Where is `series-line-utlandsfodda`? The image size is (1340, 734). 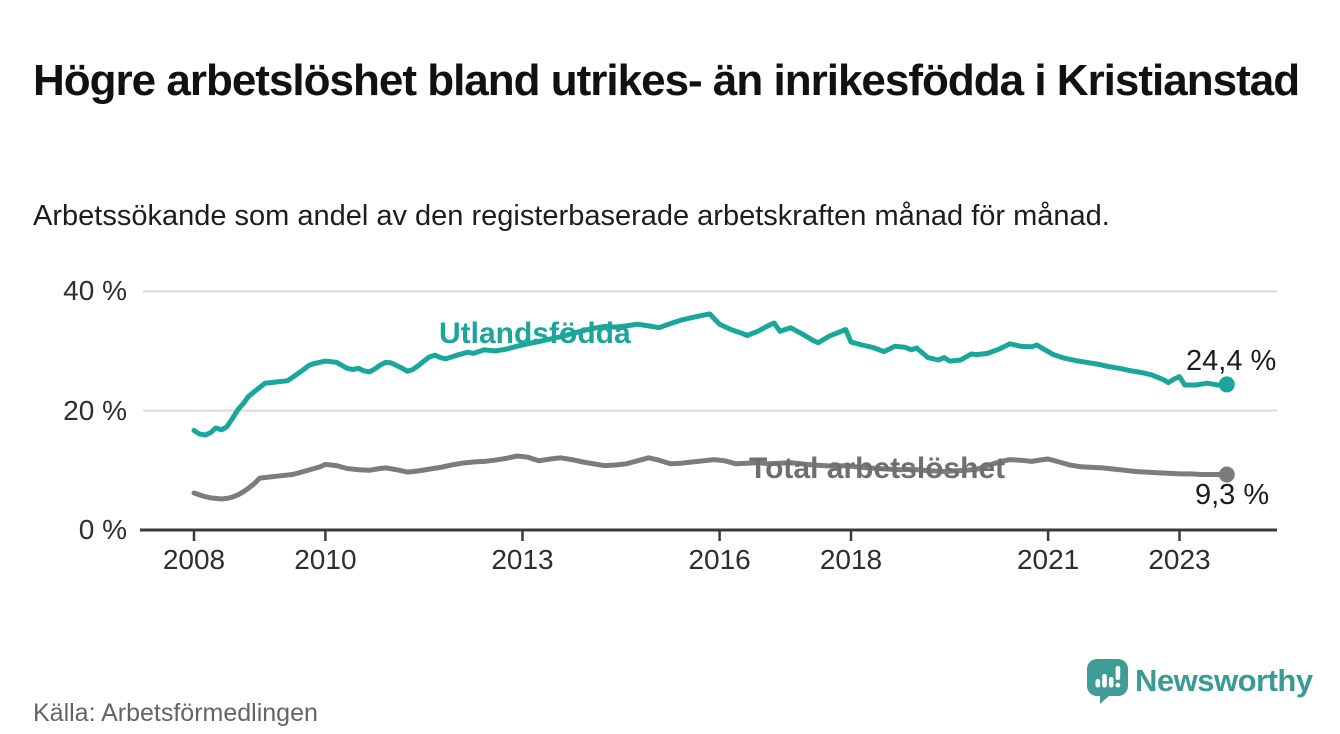 series-line-utlandsfodda is located at coordinates (710, 374).